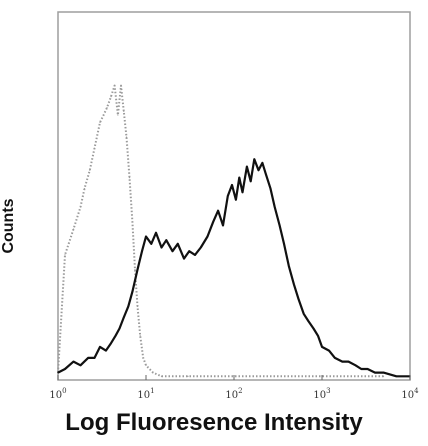 The height and width of the screenshot is (446, 428). I want to click on y-axis-label: Counts, so click(8, 226).